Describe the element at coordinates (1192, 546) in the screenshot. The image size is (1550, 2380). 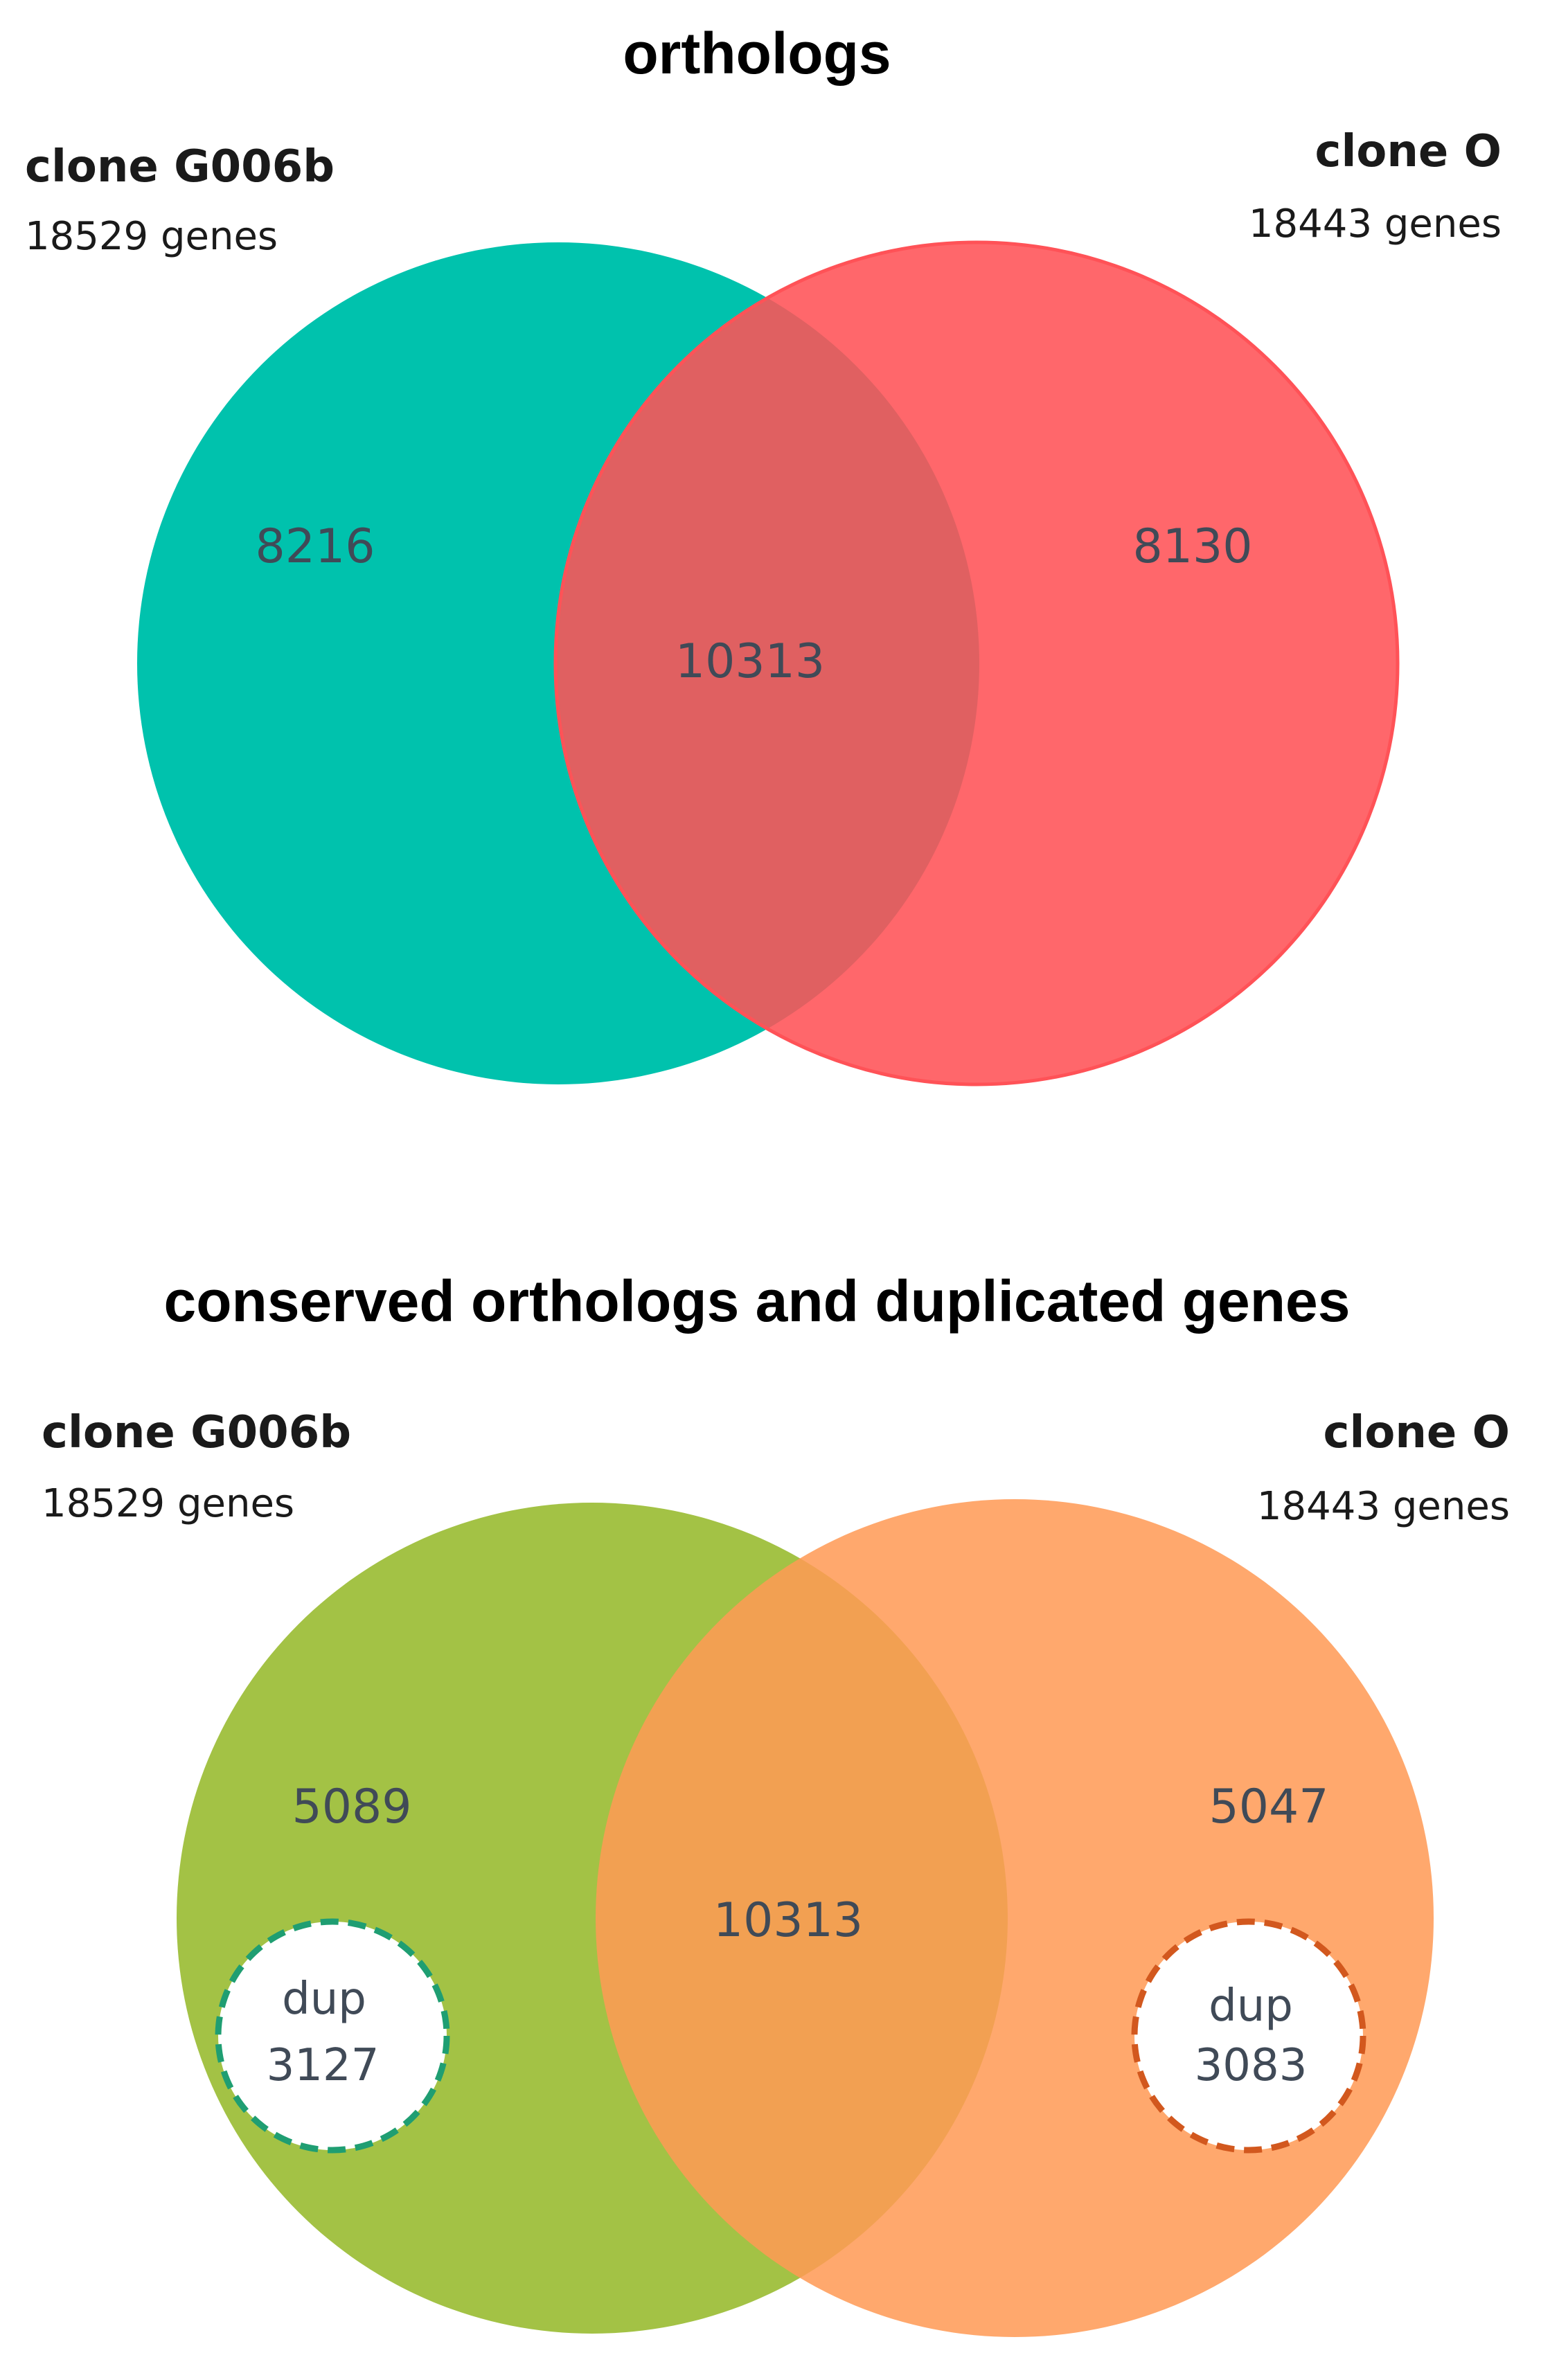
I see `right-only-count: 8130` at that location.